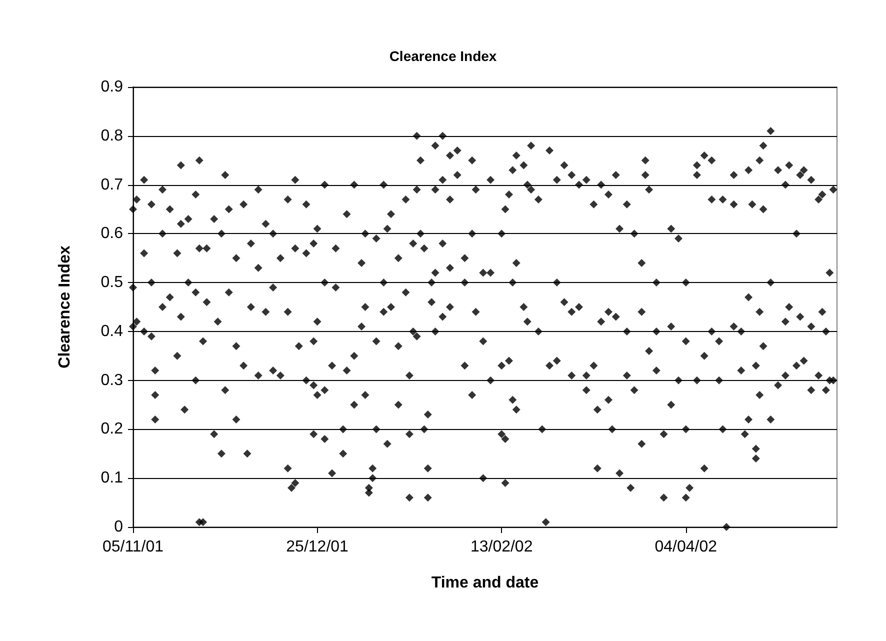 The width and height of the screenshot is (886, 641). I want to click on y-tick-label: 0.4, so click(112, 331).